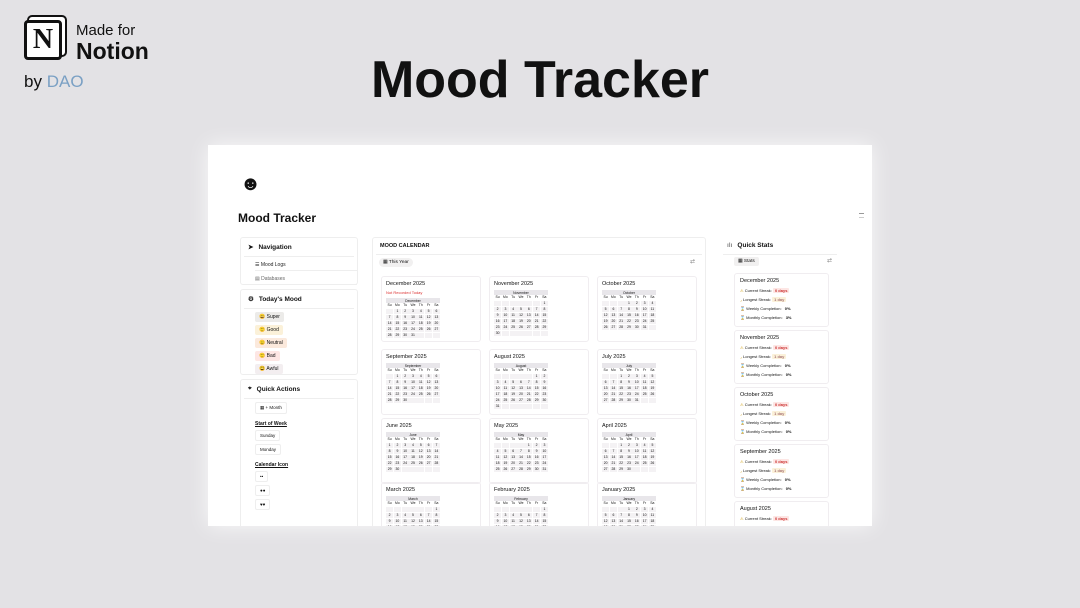  I want to click on day-cell: 23, so click(629, 463).